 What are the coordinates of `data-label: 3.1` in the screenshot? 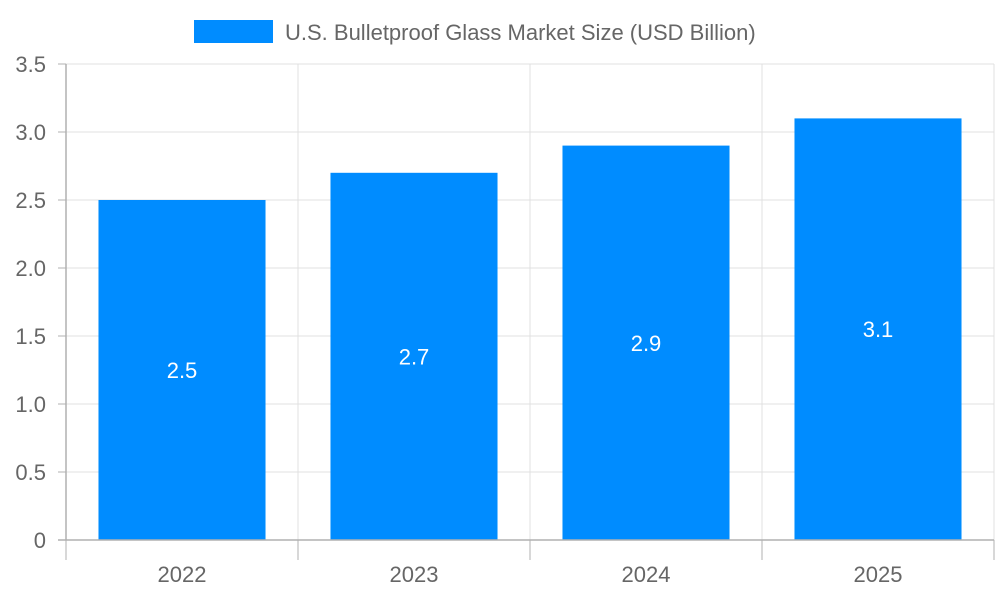 It's located at (878, 329).